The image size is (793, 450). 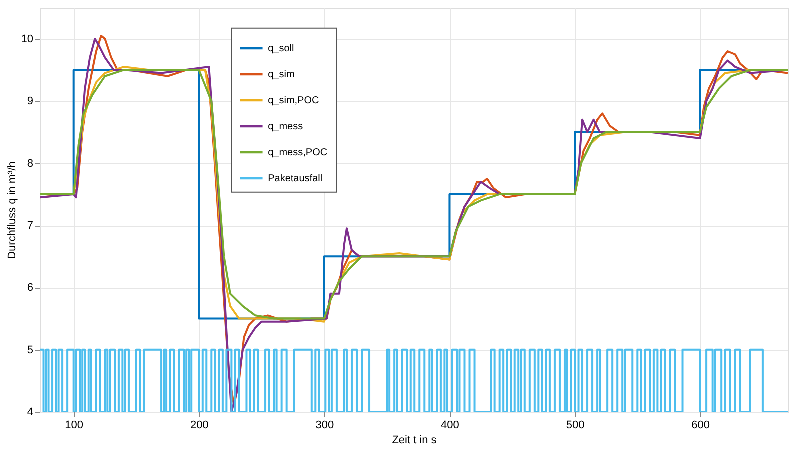 What do you see at coordinates (701, 426) in the screenshot?
I see `x-tick-label: 600` at bounding box center [701, 426].